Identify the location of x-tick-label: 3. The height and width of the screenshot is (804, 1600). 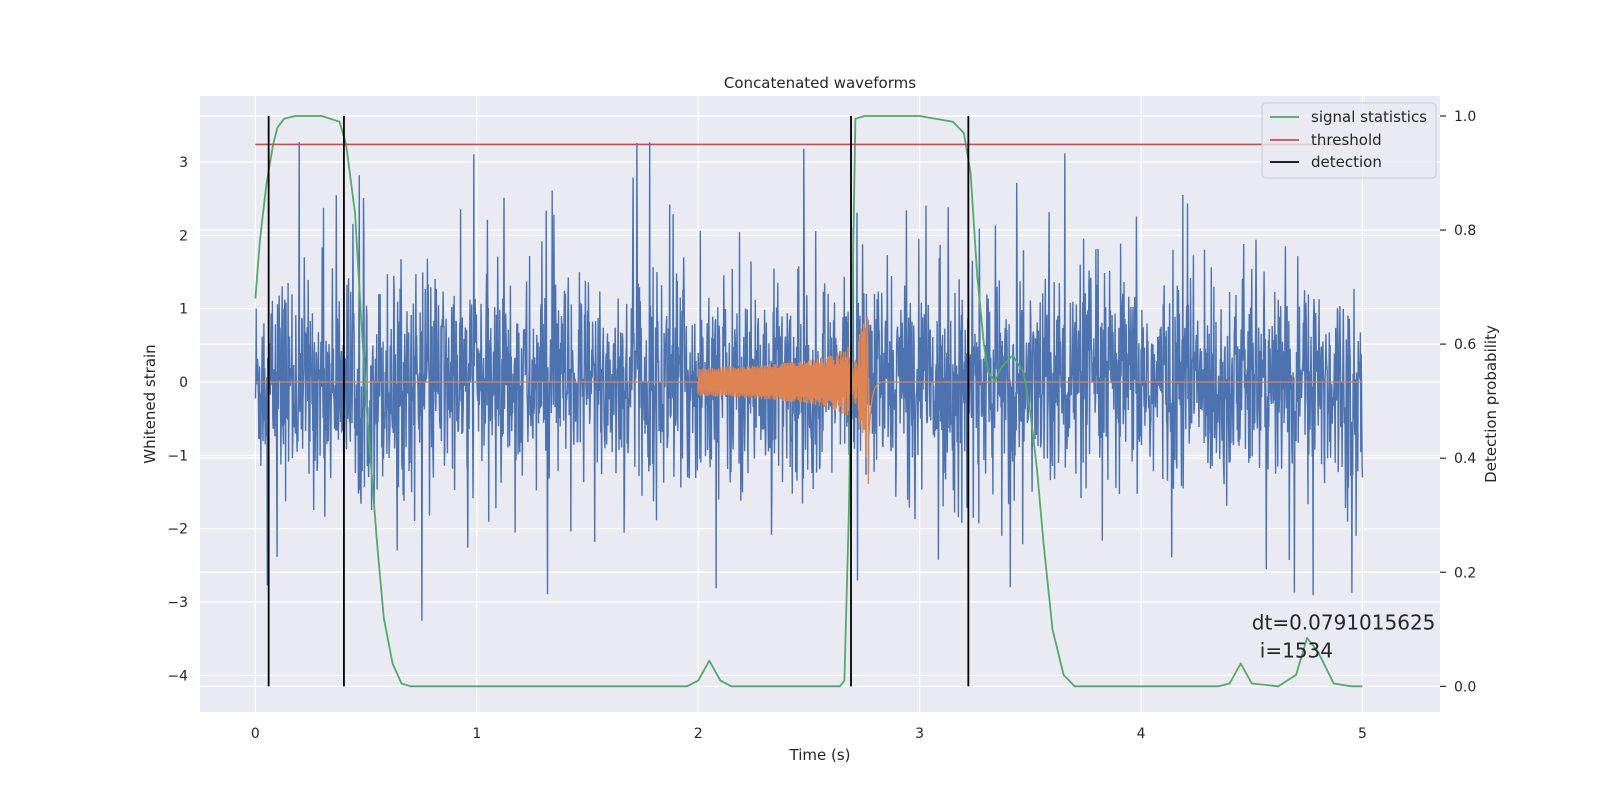
(919, 734).